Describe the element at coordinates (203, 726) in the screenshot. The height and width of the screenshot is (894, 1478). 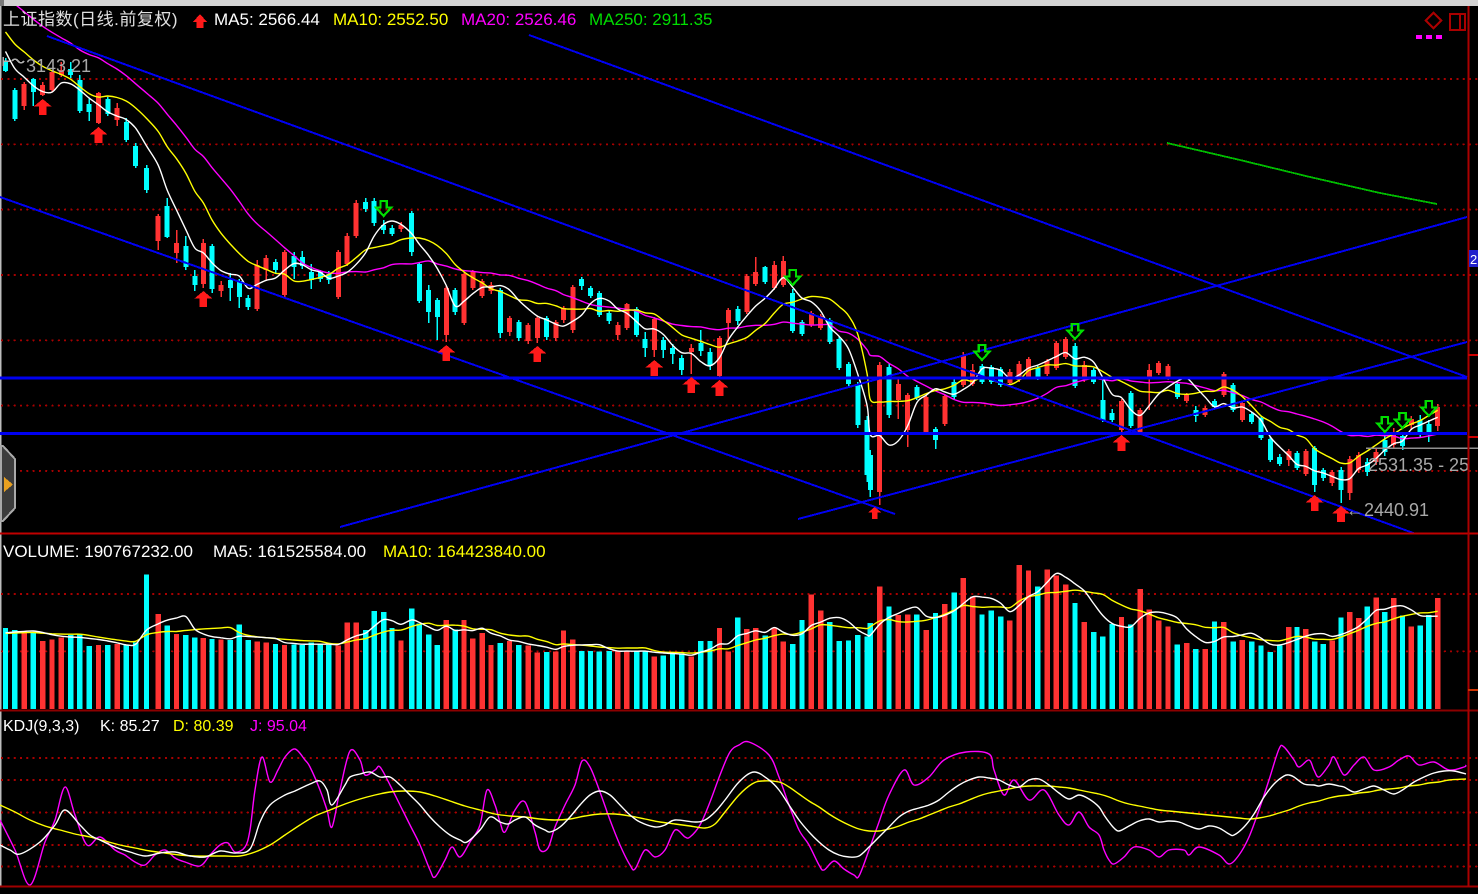
I see `svg-text: D: 80.39` at that location.